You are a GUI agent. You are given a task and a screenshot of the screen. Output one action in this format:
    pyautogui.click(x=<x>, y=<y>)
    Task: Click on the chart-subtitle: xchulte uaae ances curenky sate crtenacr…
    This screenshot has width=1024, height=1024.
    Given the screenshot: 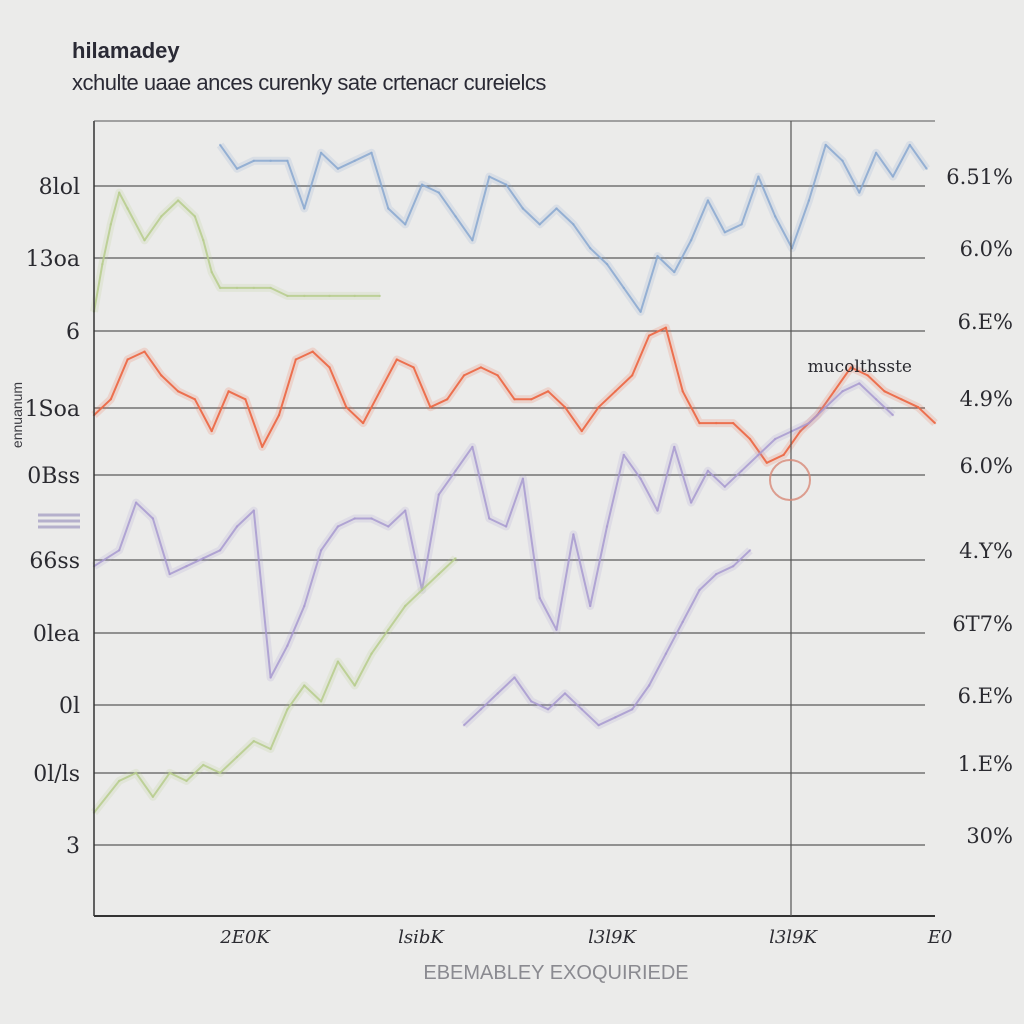 What is the action you would take?
    pyautogui.click(x=309, y=82)
    